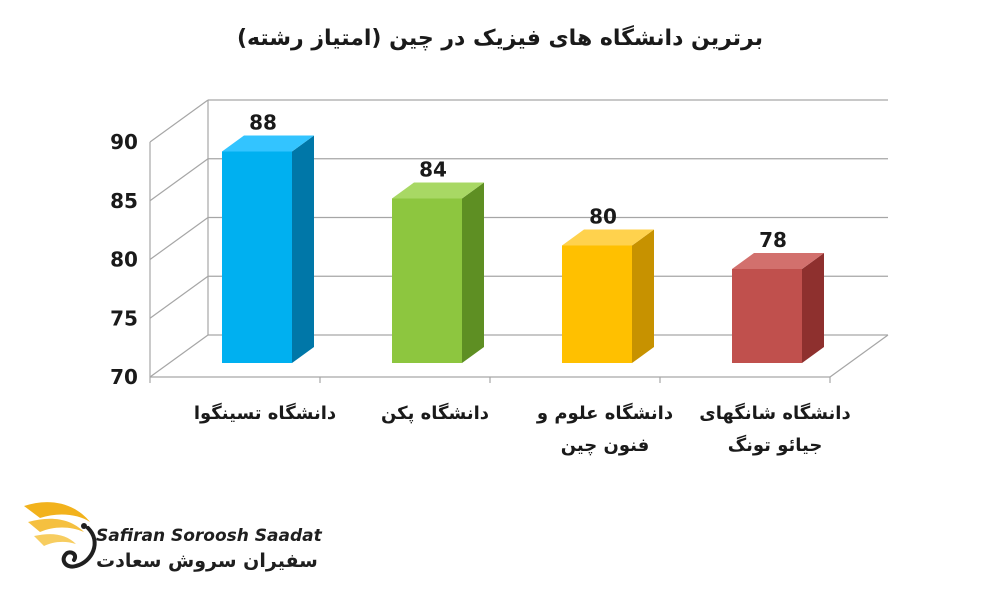 The width and height of the screenshot is (1000, 600). What do you see at coordinates (773, 240) in the screenshot?
I see `data-label: 78` at bounding box center [773, 240].